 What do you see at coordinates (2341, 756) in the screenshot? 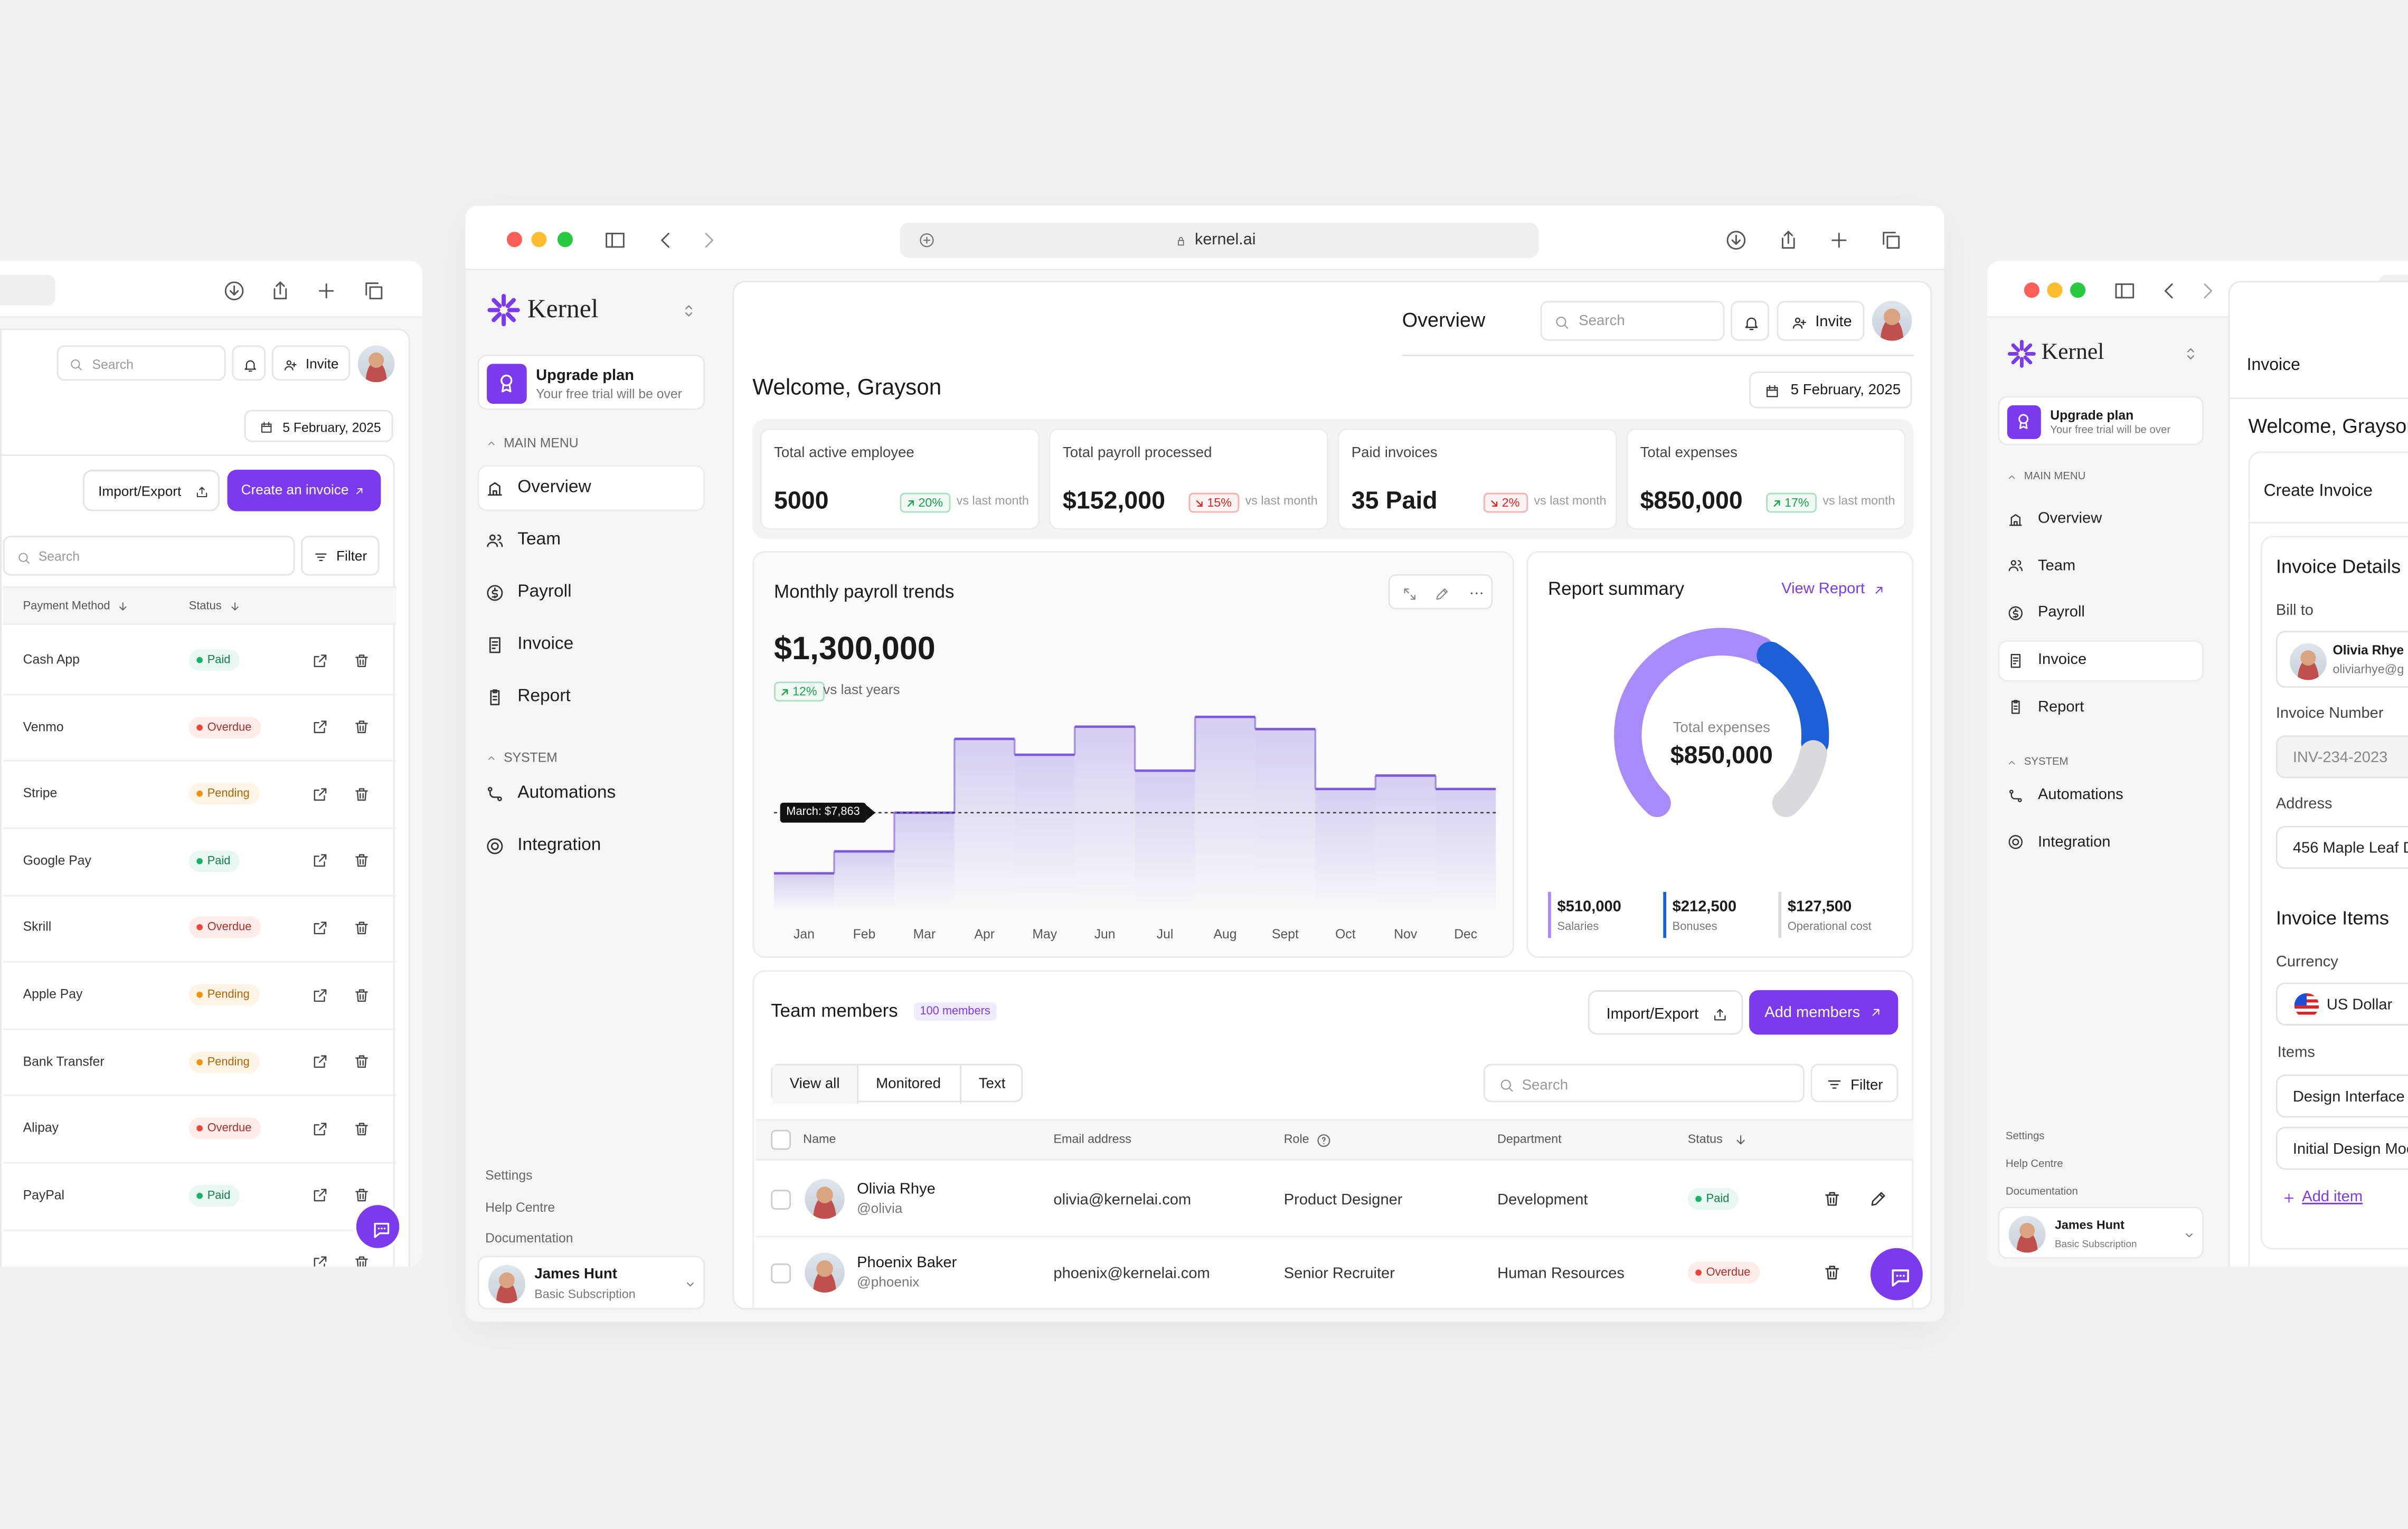
I see `input: INV-234-2023` at bounding box center [2341, 756].